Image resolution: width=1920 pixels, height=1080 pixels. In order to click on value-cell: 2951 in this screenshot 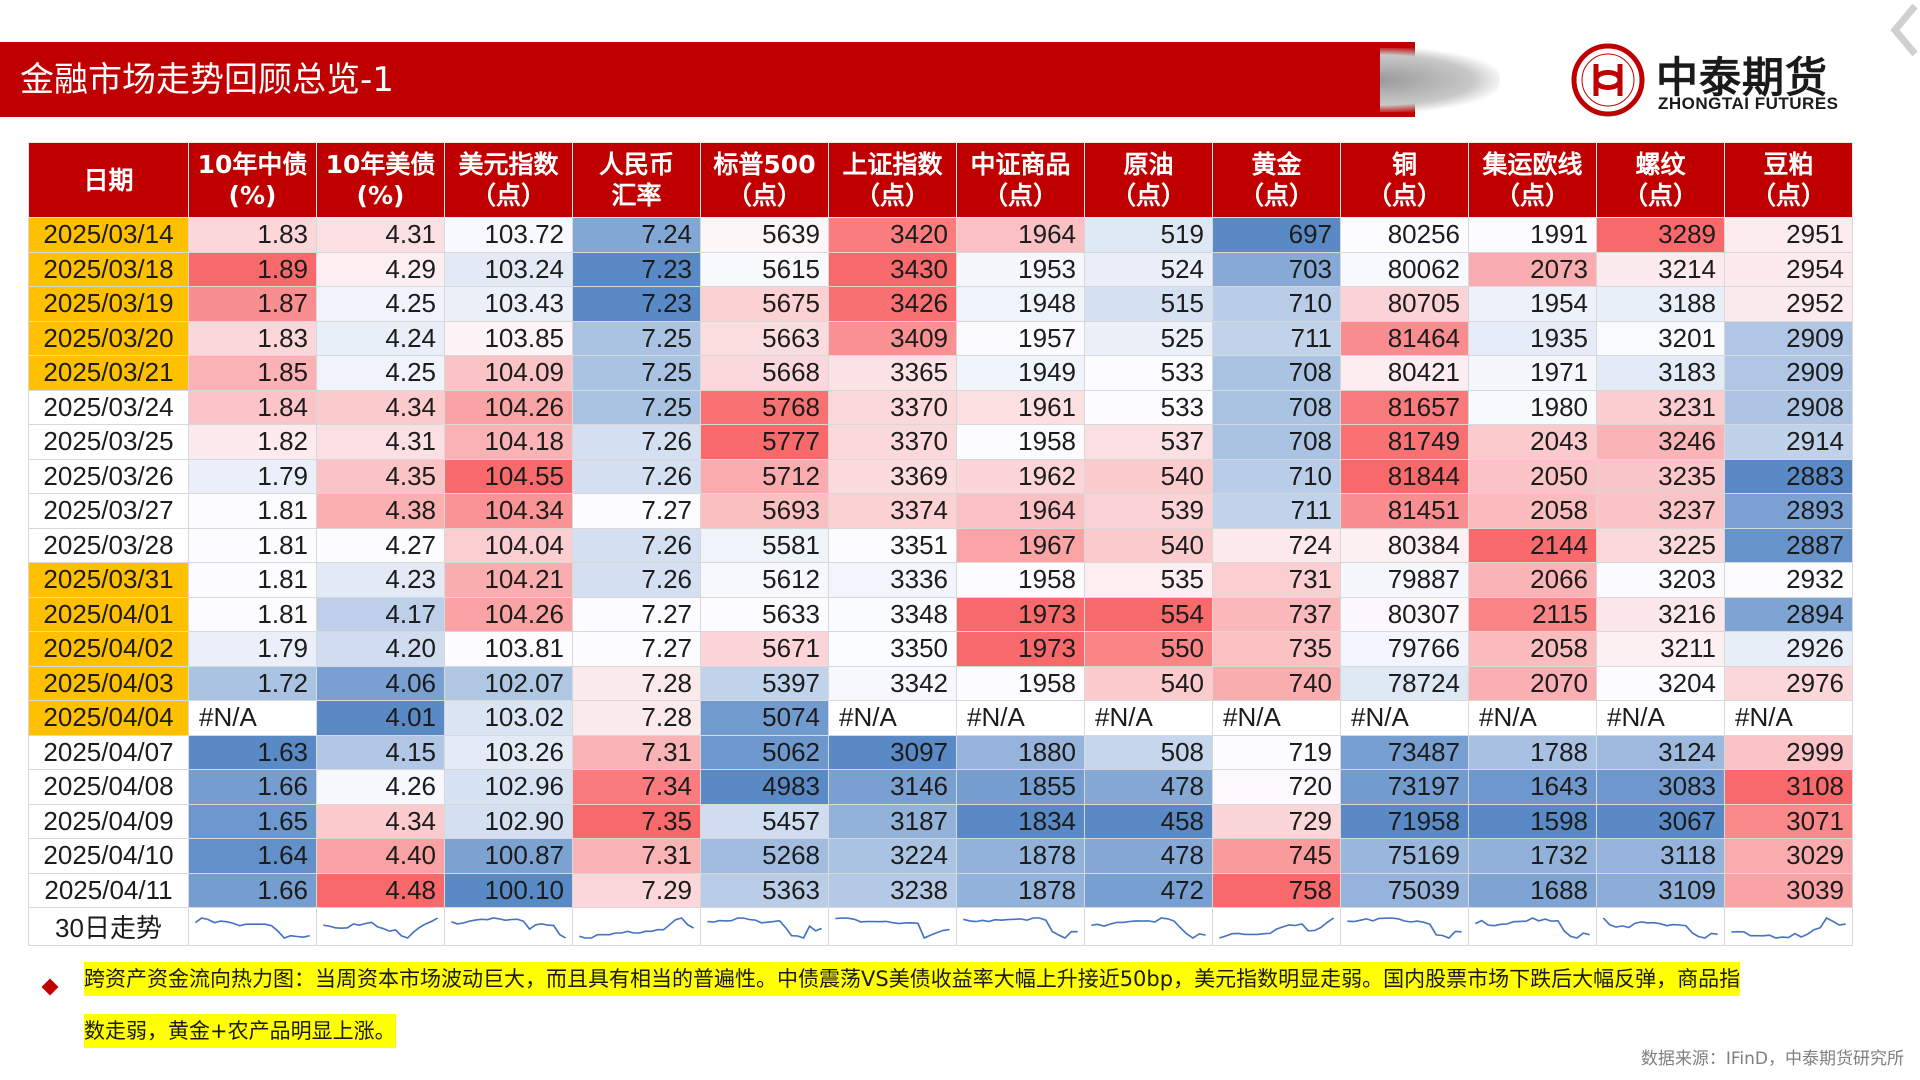, I will do `click(1788, 235)`.